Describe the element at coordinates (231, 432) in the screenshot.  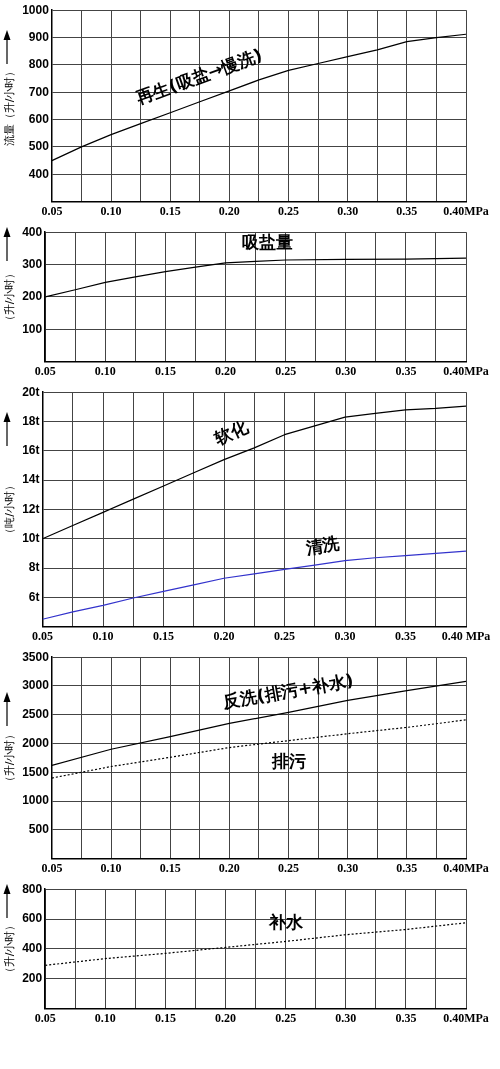
I see `text: 软化` at that location.